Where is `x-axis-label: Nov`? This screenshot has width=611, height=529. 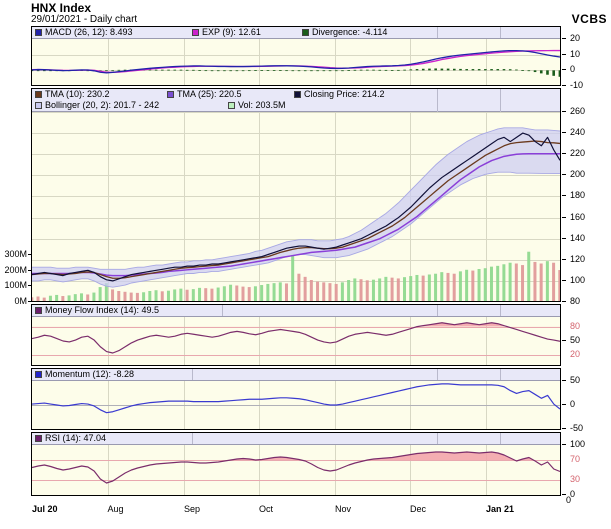 x-axis-label: Nov is located at coordinates (343, 509).